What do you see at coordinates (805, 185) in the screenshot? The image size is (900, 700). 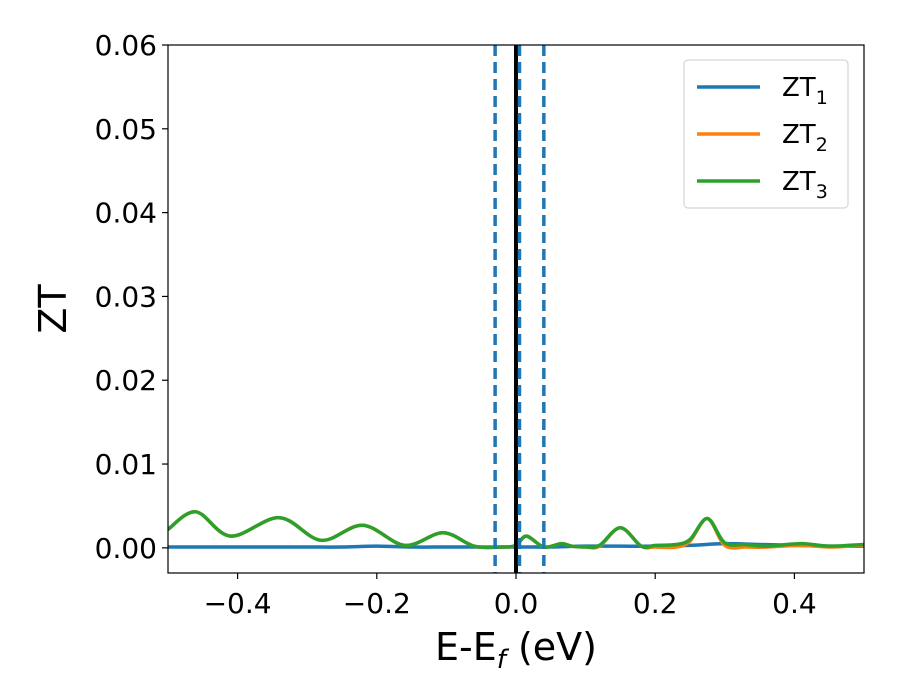 I see `legend-label-zt3: ZT3` at bounding box center [805, 185].